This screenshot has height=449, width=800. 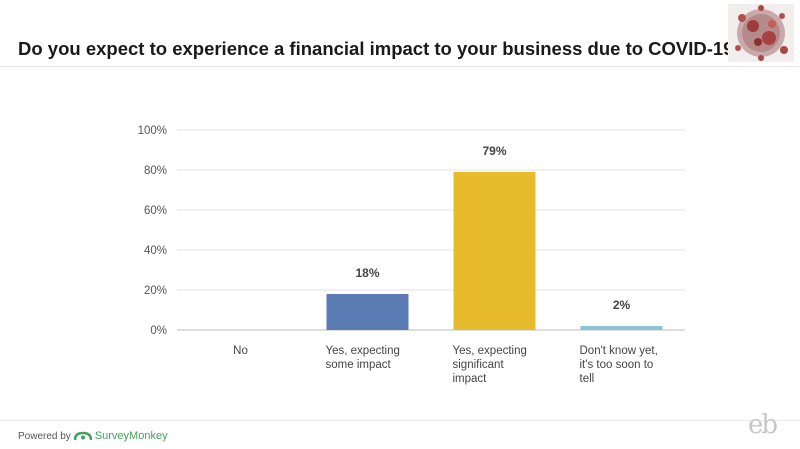 What do you see at coordinates (490, 365) in the screenshot?
I see `x-tick-label: Yes, expecting significant impact` at bounding box center [490, 365].